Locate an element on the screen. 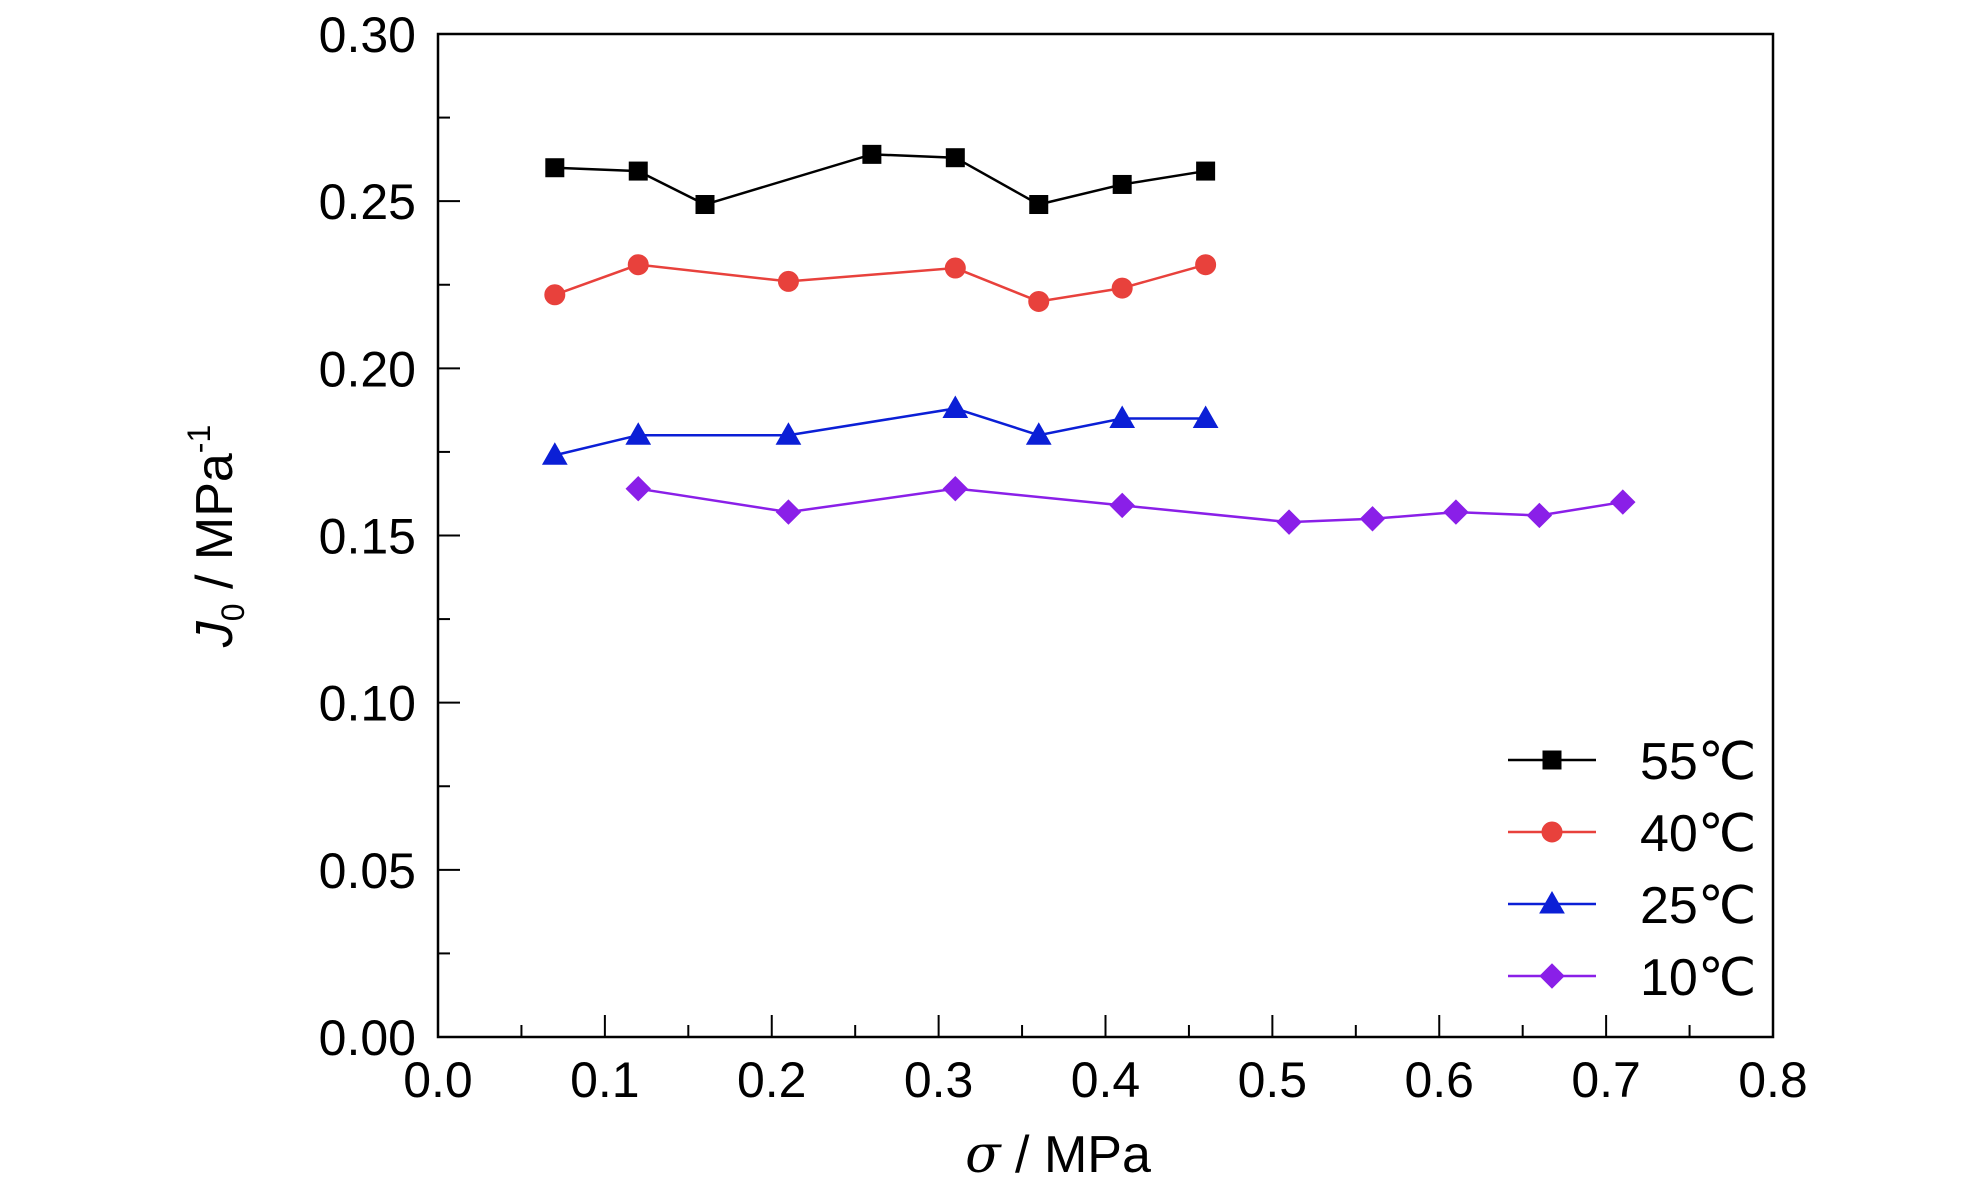 This screenshot has height=1181, width=1984. x-tick-label: 0.7 is located at coordinates (1606, 1080).